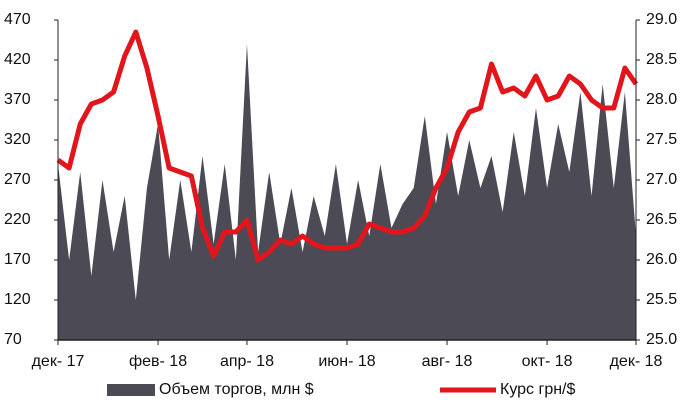  What do you see at coordinates (131, 390) in the screenshot?
I see `legend-swatch` at bounding box center [131, 390].